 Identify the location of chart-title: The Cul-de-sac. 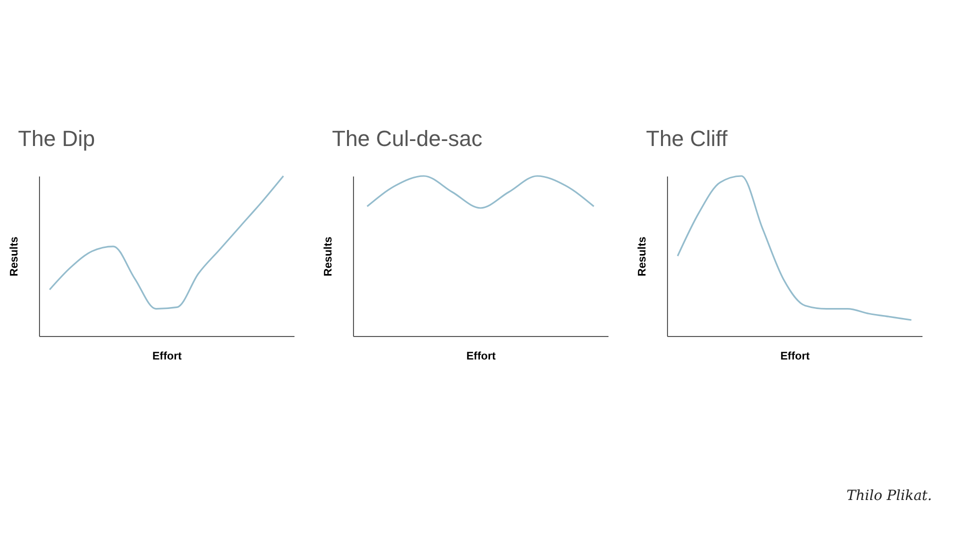
(407, 139).